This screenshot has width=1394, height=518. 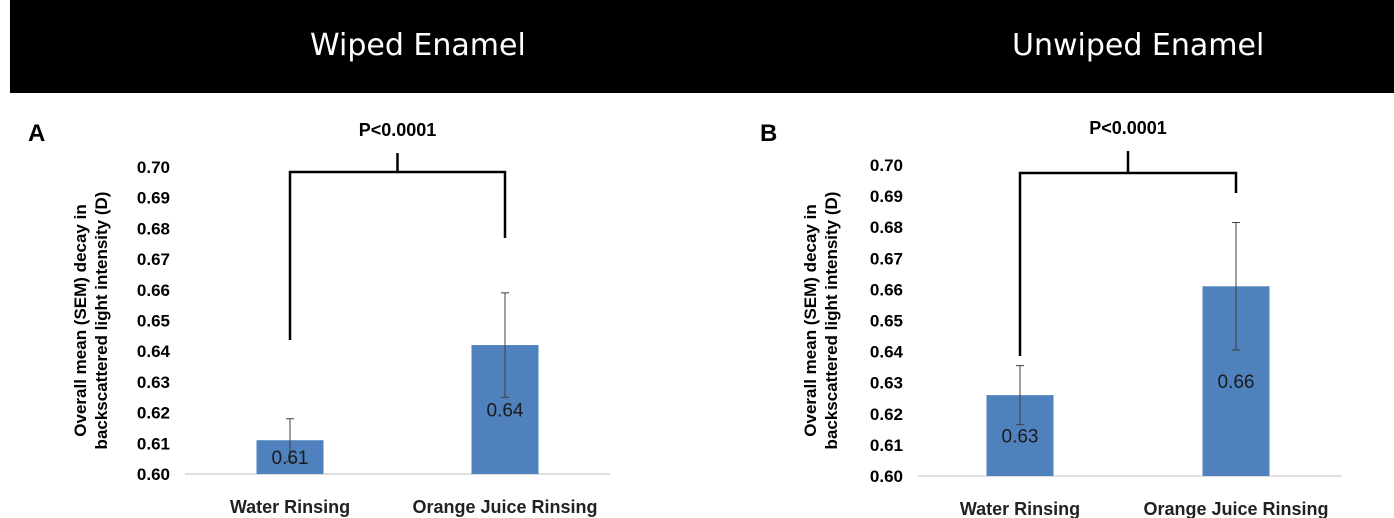 What do you see at coordinates (886, 476) in the screenshot?
I see `panel-b-y-tick-label: 0.60` at bounding box center [886, 476].